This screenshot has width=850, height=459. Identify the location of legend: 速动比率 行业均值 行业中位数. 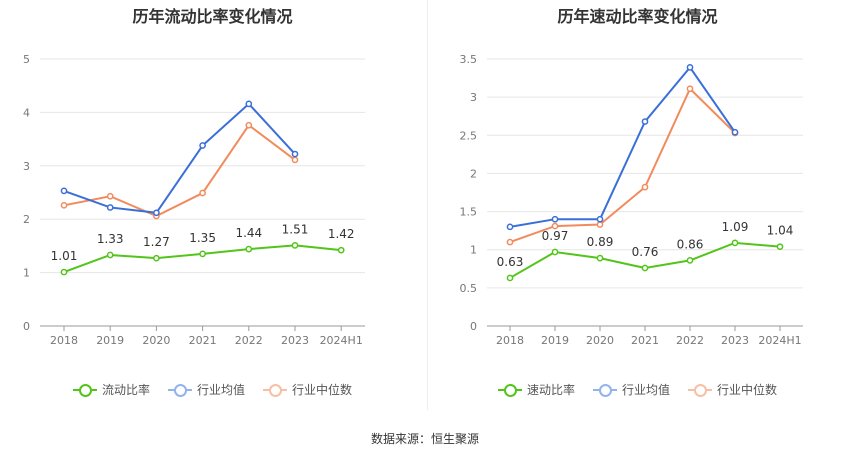
(637, 389).